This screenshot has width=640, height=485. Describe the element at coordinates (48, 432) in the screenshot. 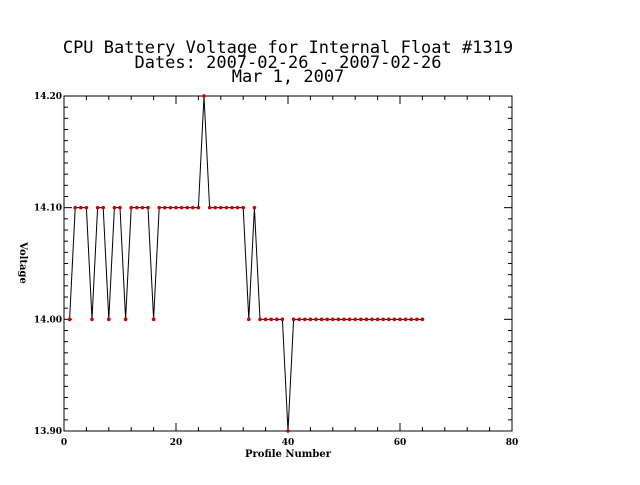

I see `y-tick-label: 13.90` at that location.